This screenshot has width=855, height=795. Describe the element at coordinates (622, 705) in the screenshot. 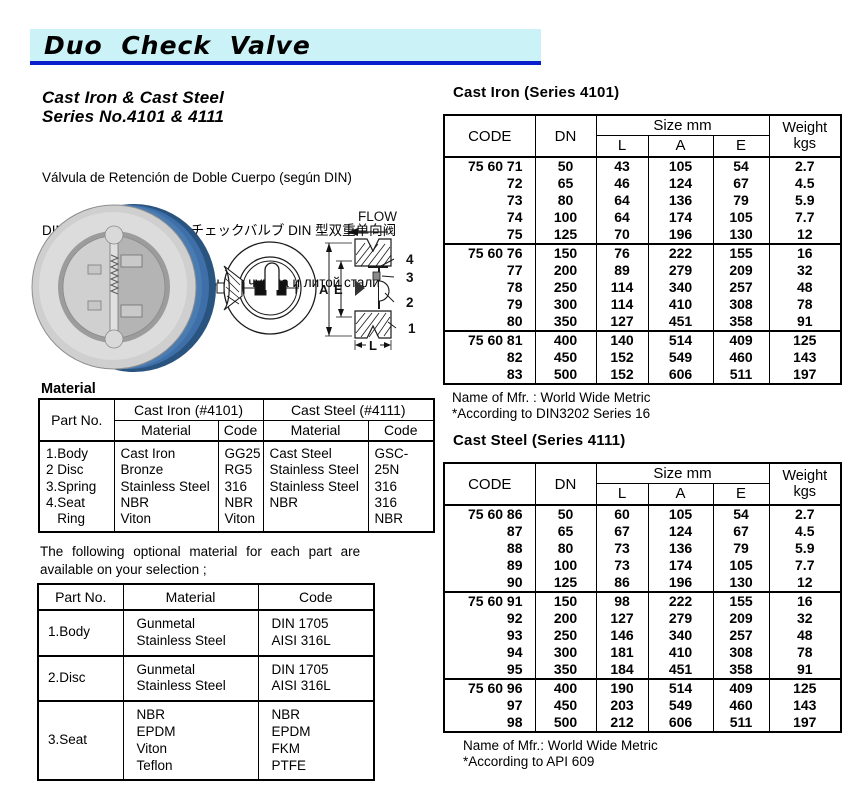

I see `value-cell: 203` at that location.